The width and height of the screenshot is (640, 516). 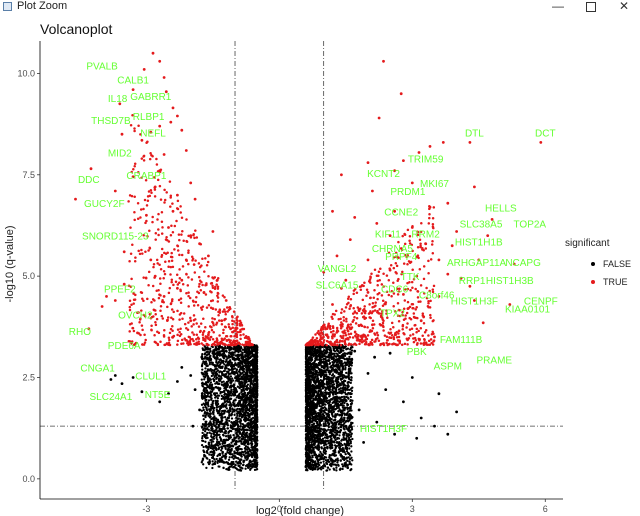 I want to click on window-titlebar: Plot Zoom — ✕, so click(x=320, y=7).